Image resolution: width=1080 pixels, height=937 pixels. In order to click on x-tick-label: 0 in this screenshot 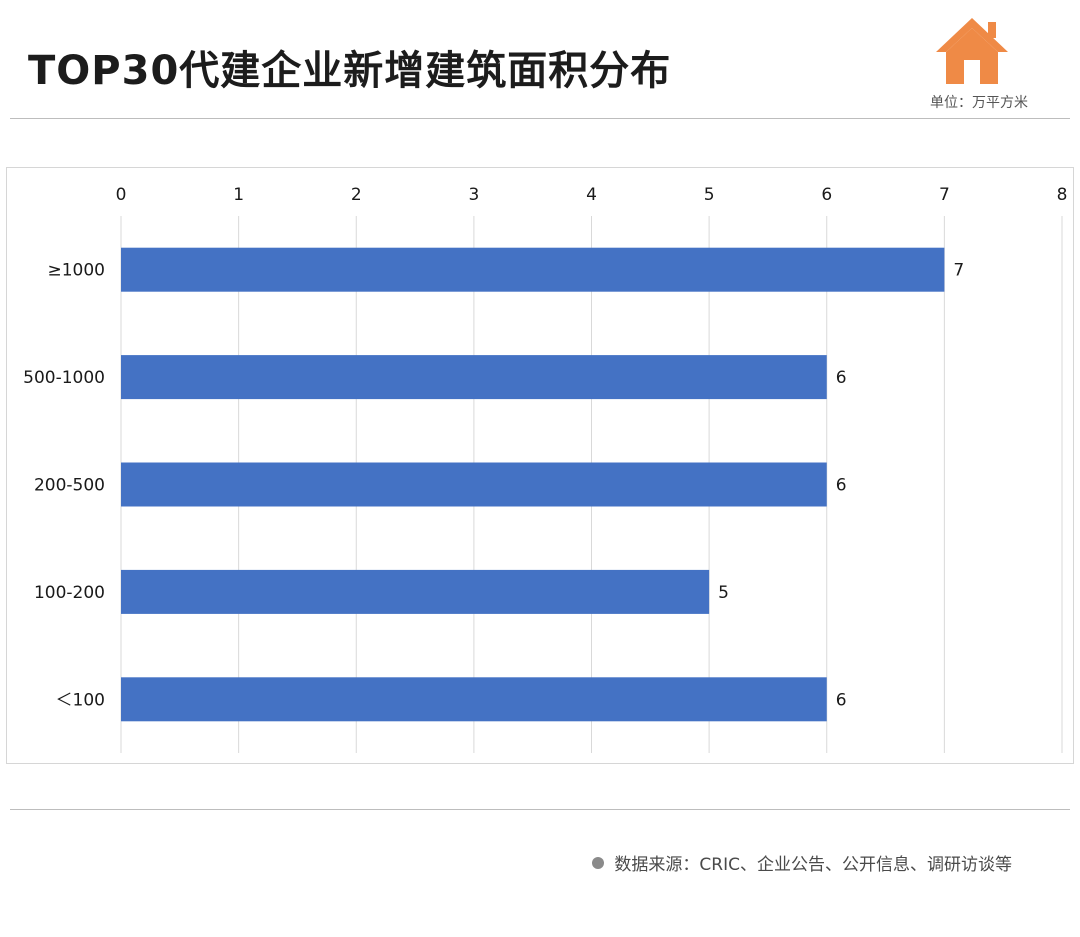, I will do `click(121, 195)`.